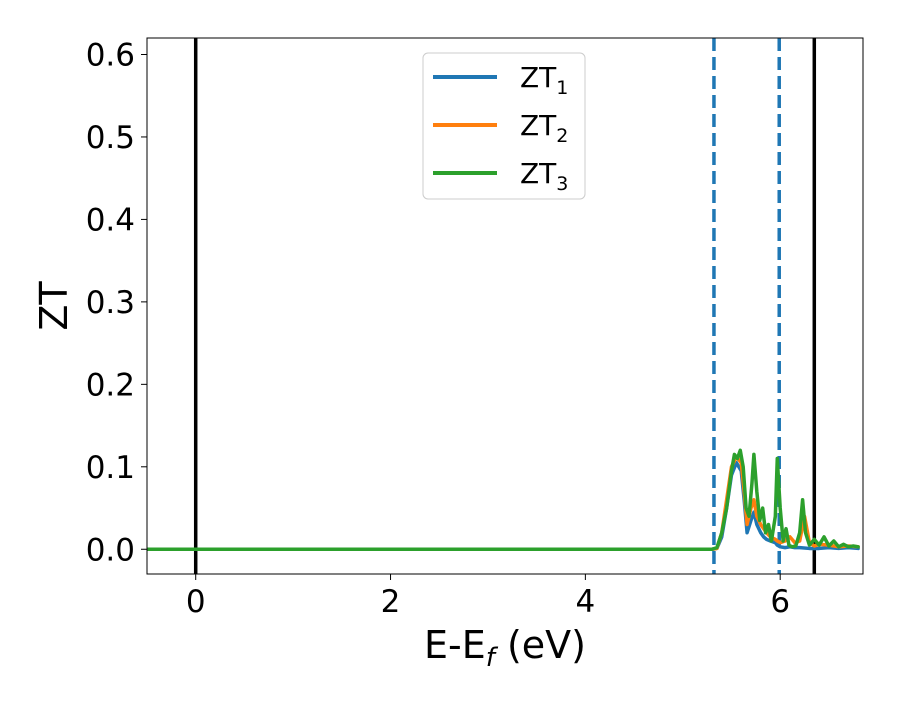 The height and width of the screenshot is (705, 900). Describe the element at coordinates (540, 645) in the screenshot. I see `x-axis-label-unit: (eV)` at that location.